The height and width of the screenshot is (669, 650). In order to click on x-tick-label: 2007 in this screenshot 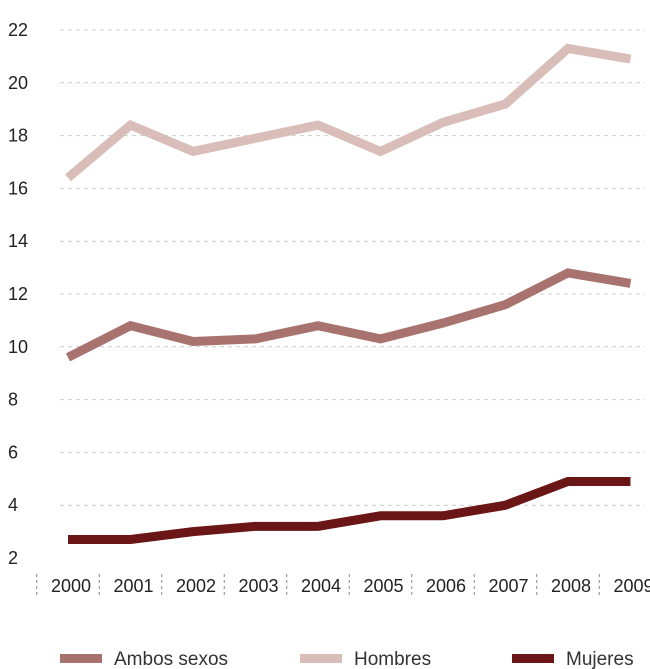, I will do `click(508, 586)`.